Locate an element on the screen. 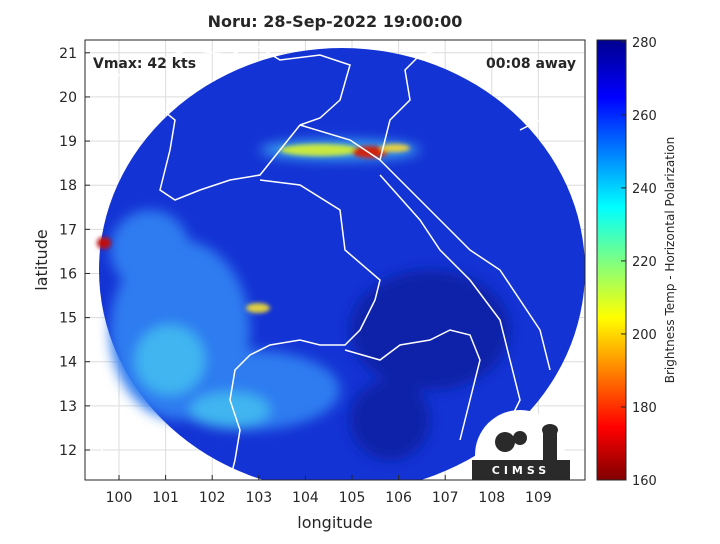  y-tick-label: 18 is located at coordinates (68, 186).